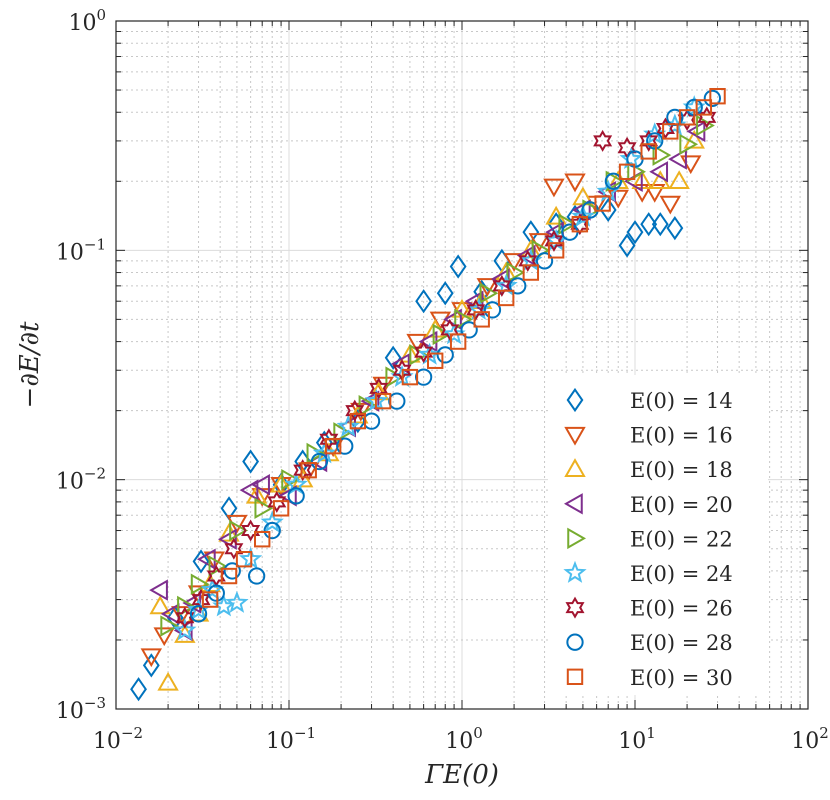 The image size is (830, 800). What do you see at coordinates (681, 574) in the screenshot?
I see `legend-label: E(0) = 24` at bounding box center [681, 574].